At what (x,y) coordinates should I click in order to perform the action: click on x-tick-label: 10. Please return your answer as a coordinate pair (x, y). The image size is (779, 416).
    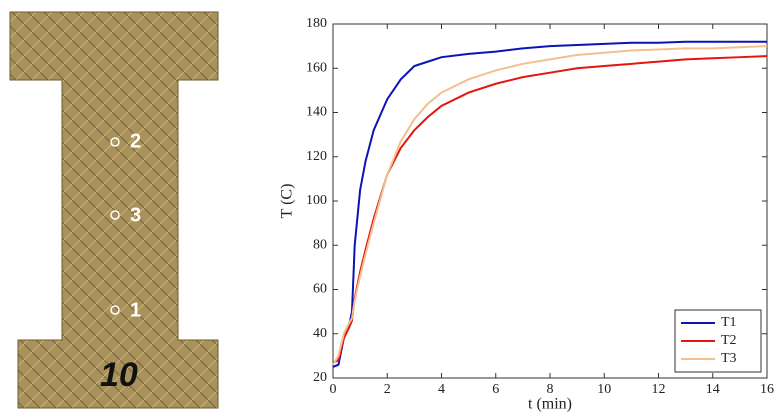
    Looking at the image, I should click on (604, 389).